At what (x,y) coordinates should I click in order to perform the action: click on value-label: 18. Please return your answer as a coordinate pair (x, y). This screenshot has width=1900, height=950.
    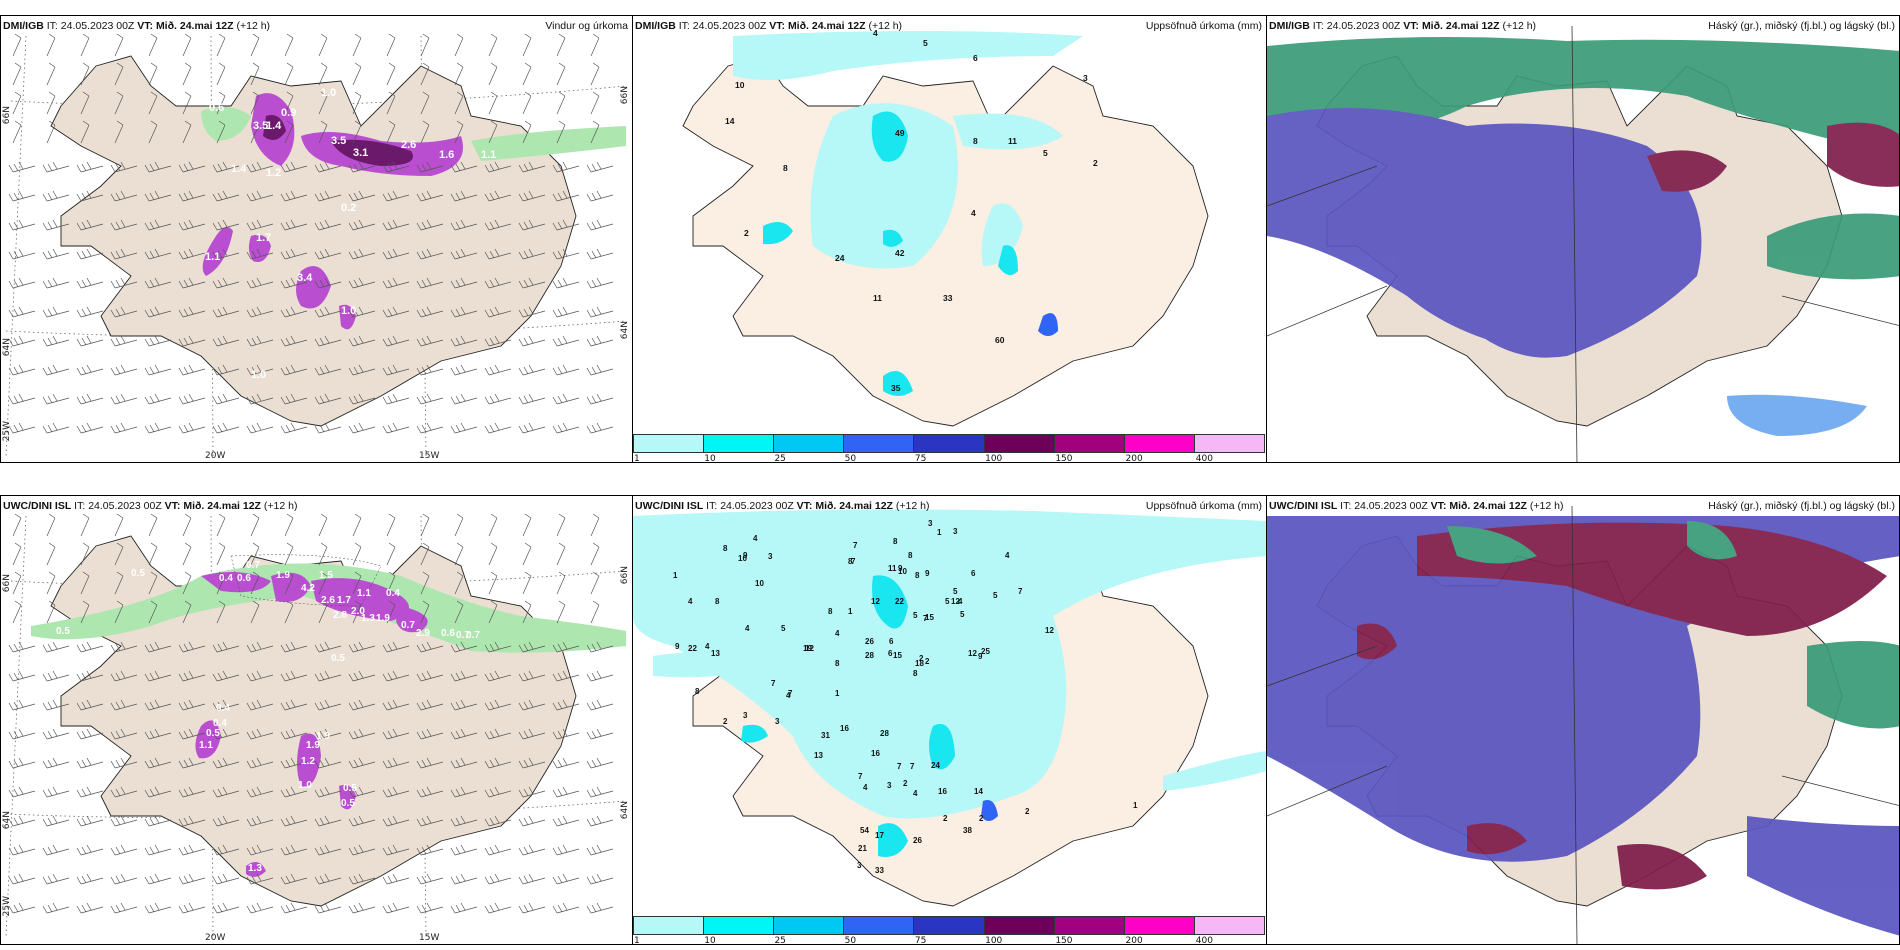
    Looking at the image, I should click on (919, 663).